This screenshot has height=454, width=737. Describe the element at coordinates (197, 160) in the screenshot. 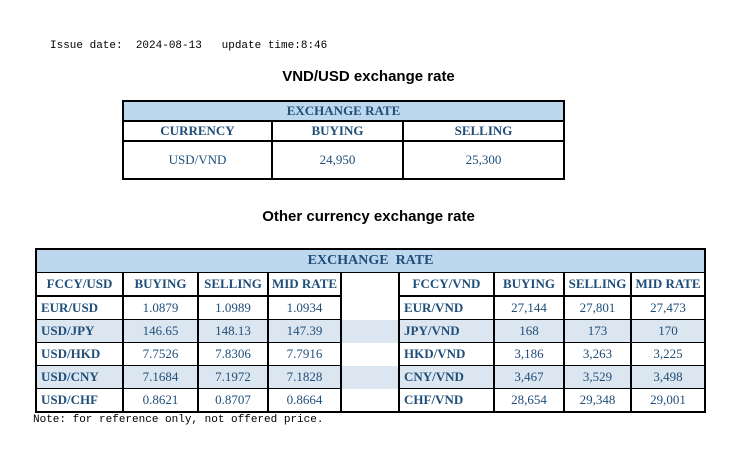

I see `pair-cell: USD/VND` at that location.